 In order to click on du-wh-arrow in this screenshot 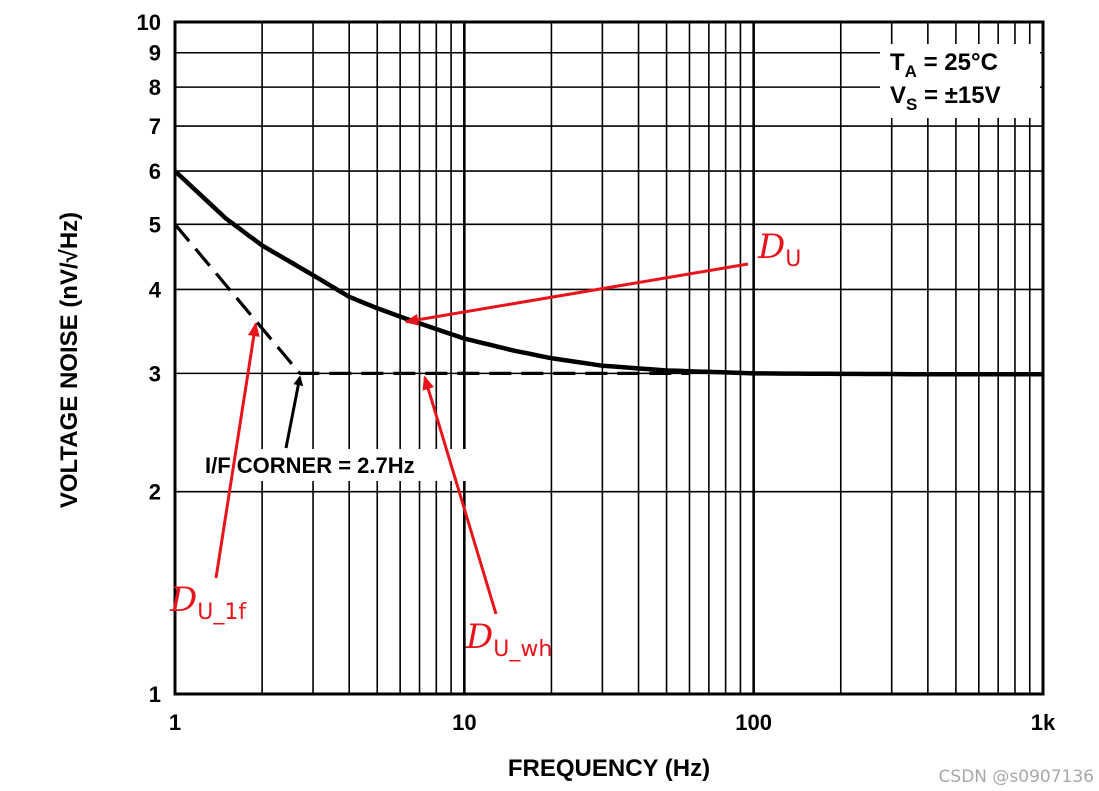, I will do `click(460, 495)`.